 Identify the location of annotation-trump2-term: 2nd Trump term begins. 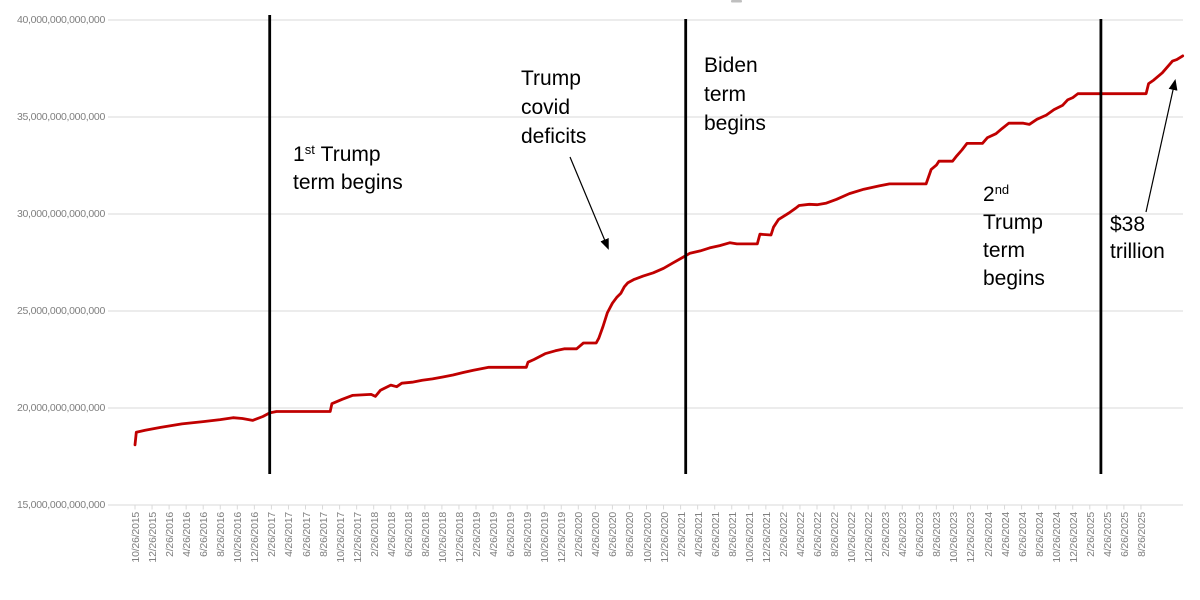
(1014, 236).